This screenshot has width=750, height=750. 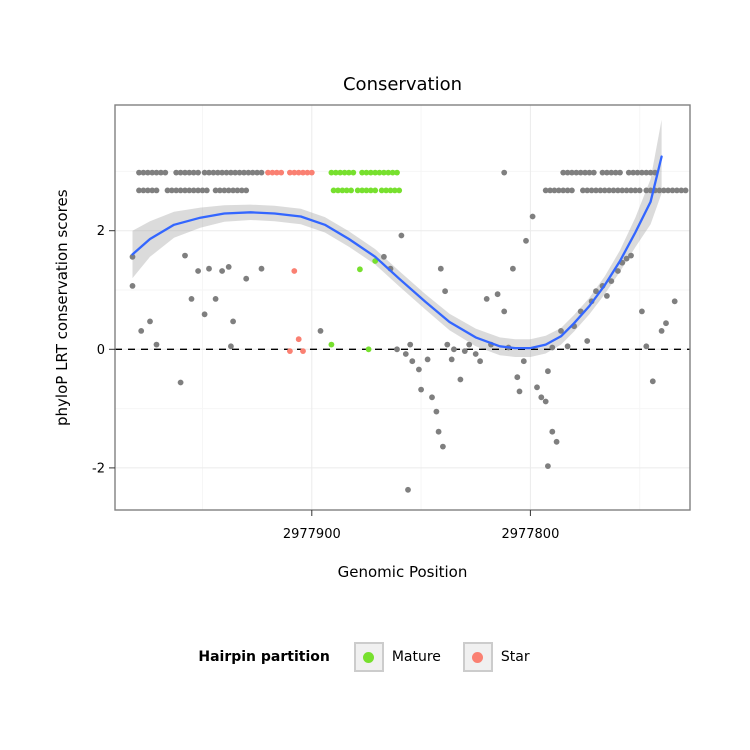 What do you see at coordinates (101, 231) in the screenshot?
I see `svg-text: 2` at bounding box center [101, 231].